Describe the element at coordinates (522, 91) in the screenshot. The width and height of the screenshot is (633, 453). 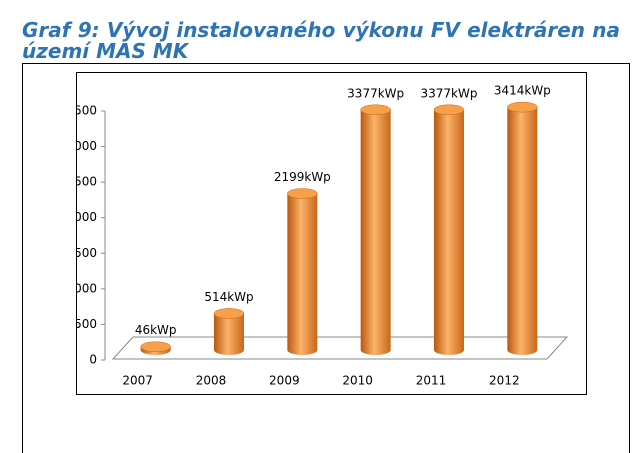
I see `data-label: 3414kWp` at that location.